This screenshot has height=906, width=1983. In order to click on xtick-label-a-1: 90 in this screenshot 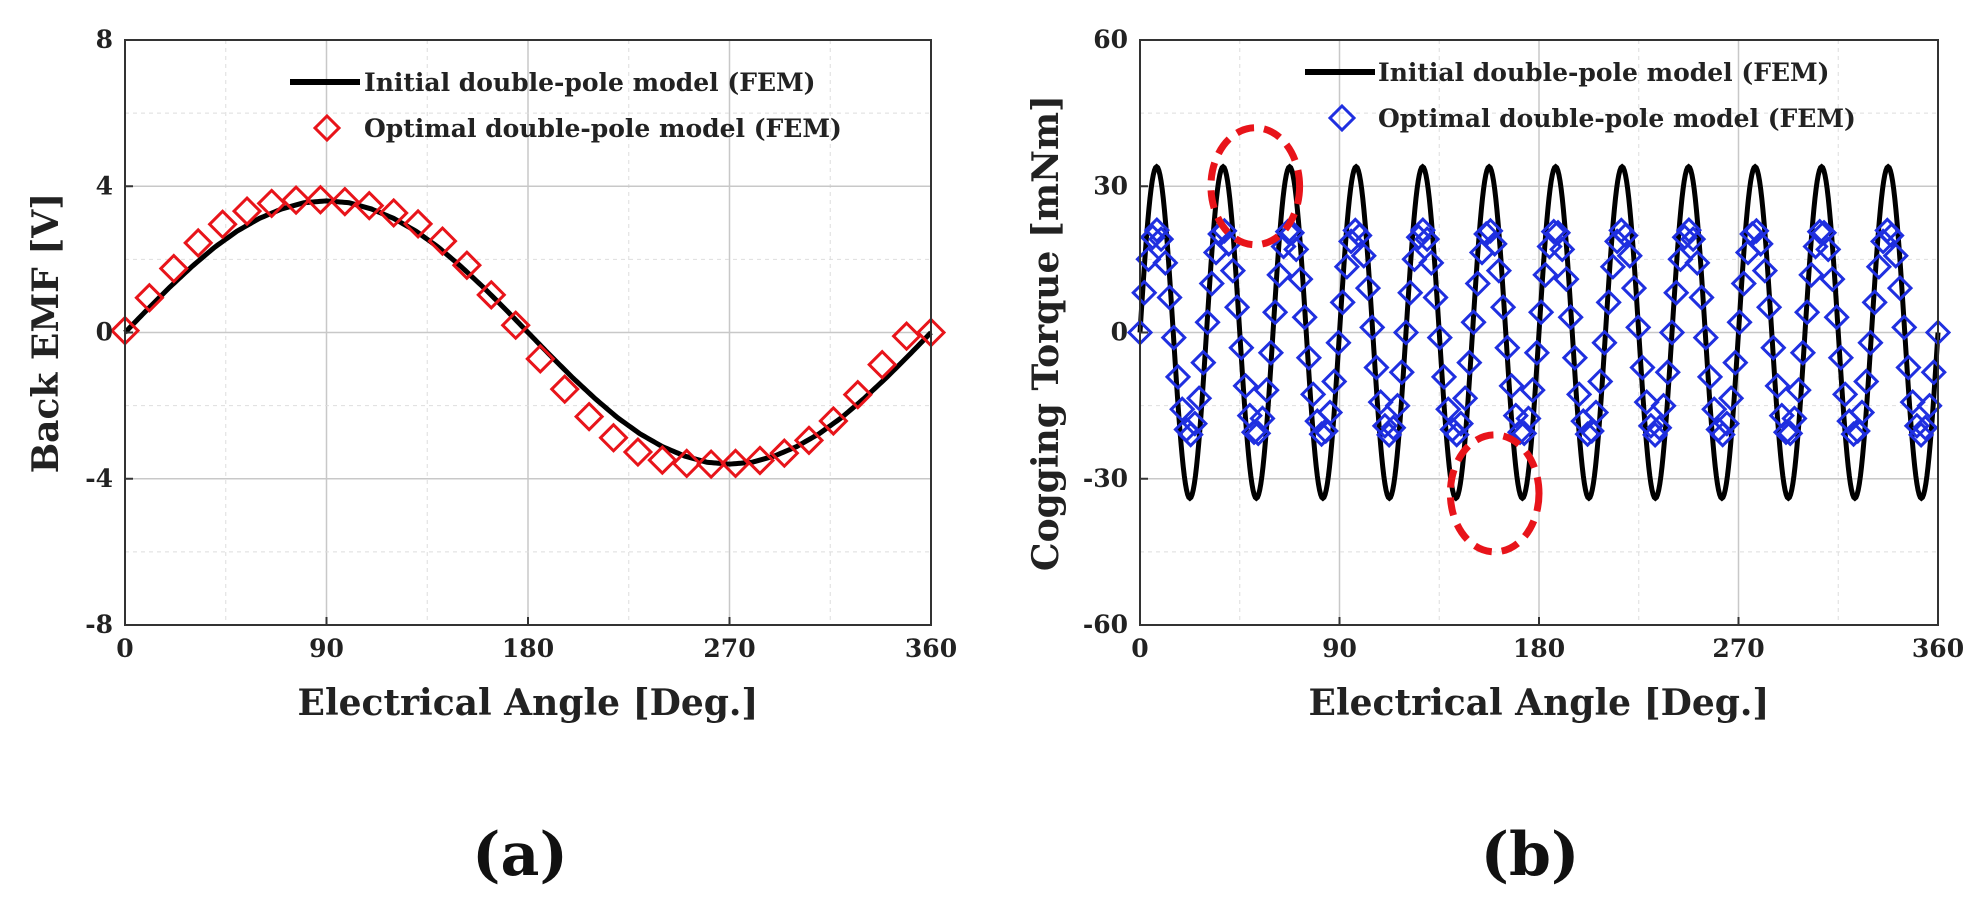, I will do `click(326, 648)`.